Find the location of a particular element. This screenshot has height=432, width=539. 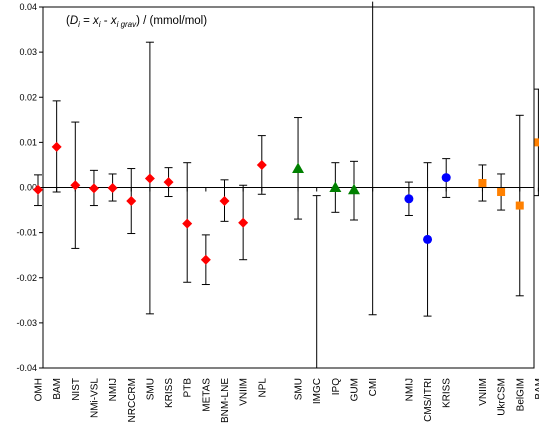

y-tick-label: 0.03 is located at coordinates (28, 52).